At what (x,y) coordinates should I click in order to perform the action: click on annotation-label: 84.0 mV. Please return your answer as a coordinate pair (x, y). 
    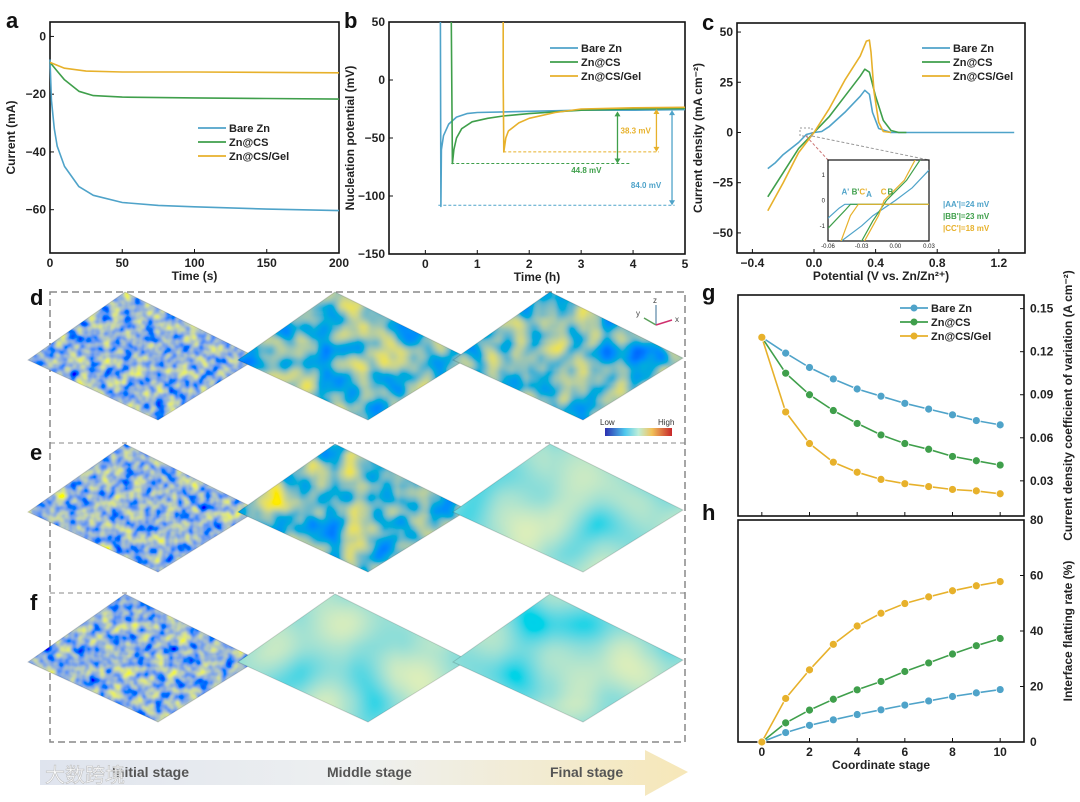
    Looking at the image, I should click on (646, 185).